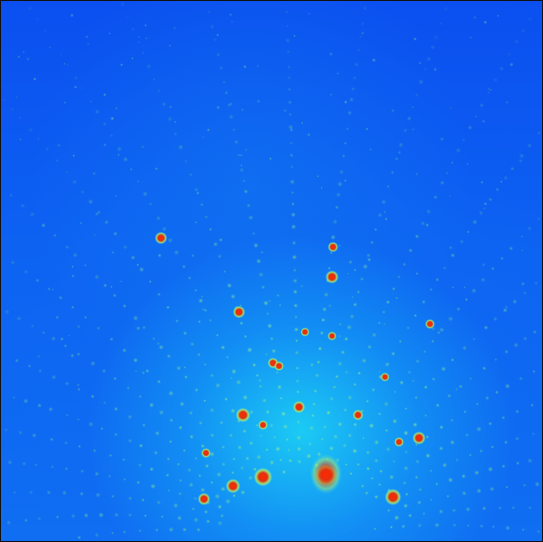 Image resolution: width=543 pixels, height=542 pixels. What do you see at coordinates (332, 336) in the screenshot?
I see `bright-reflection` at bounding box center [332, 336].